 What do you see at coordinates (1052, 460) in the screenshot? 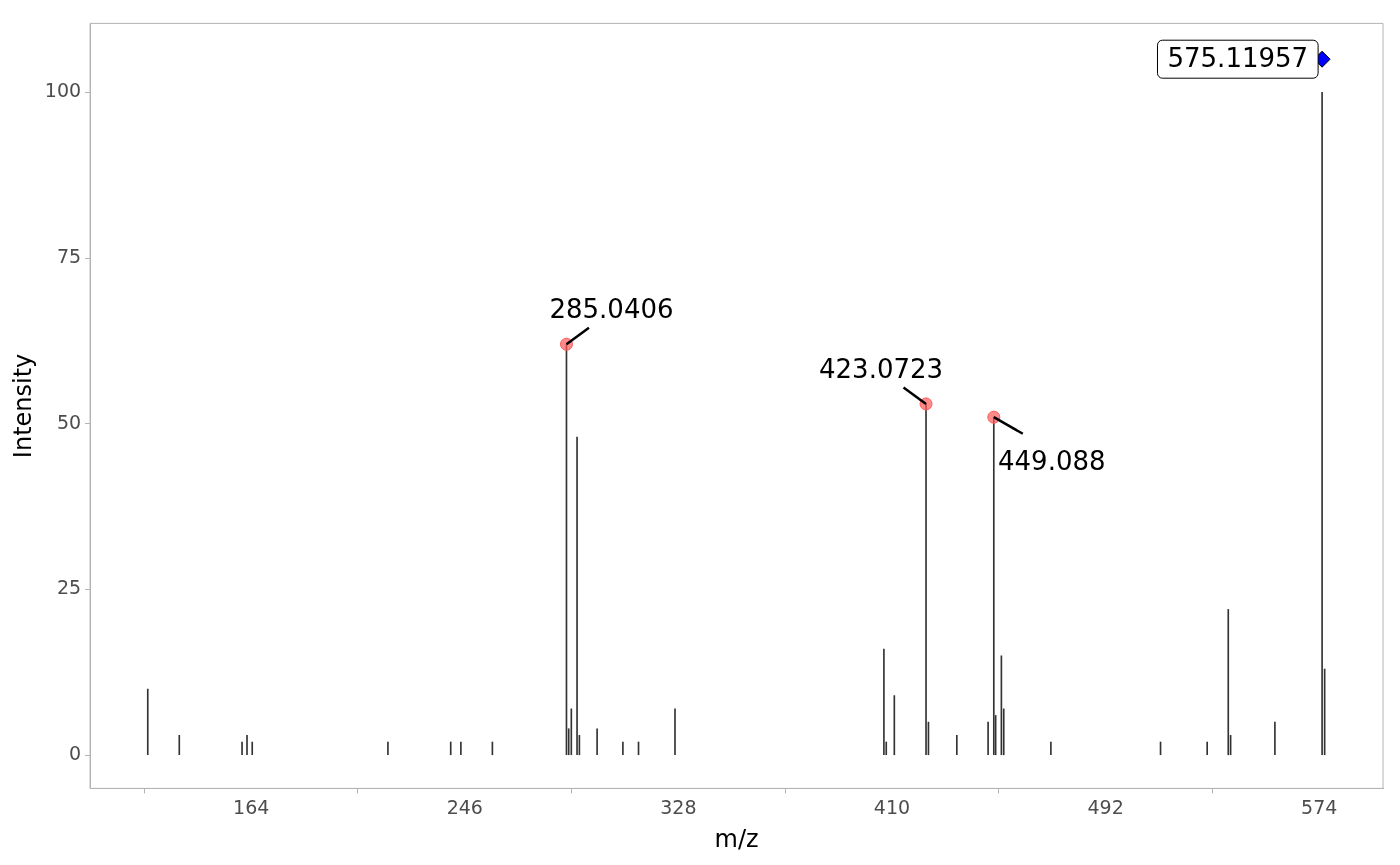
I see `annotation: 449.088` at bounding box center [1052, 460].